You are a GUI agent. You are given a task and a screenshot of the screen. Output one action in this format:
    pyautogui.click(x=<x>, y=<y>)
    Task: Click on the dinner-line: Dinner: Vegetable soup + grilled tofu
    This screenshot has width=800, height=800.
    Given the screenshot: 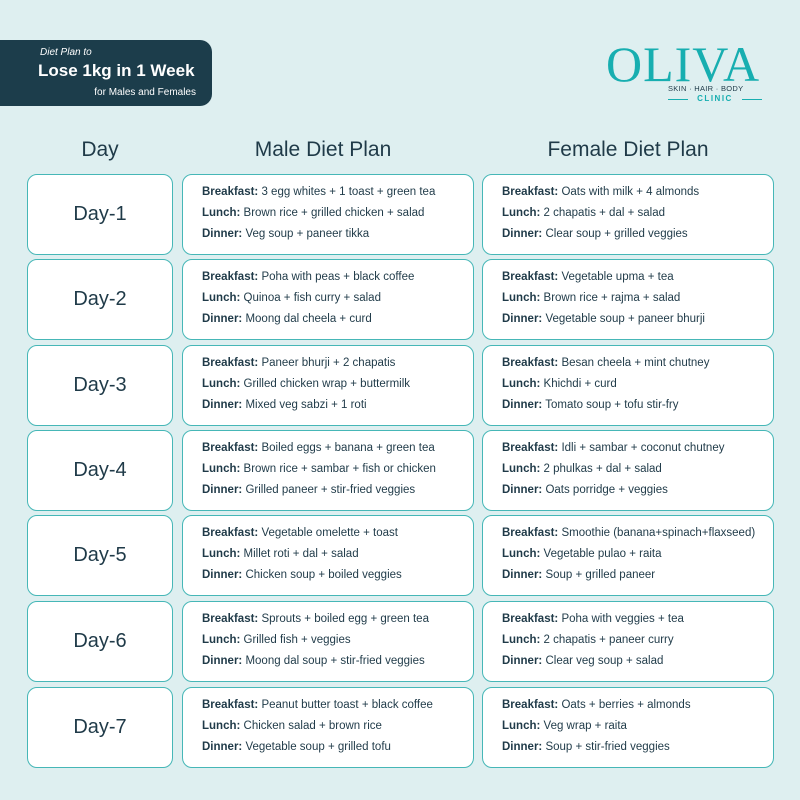 What is the action you would take?
    pyautogui.click(x=296, y=747)
    